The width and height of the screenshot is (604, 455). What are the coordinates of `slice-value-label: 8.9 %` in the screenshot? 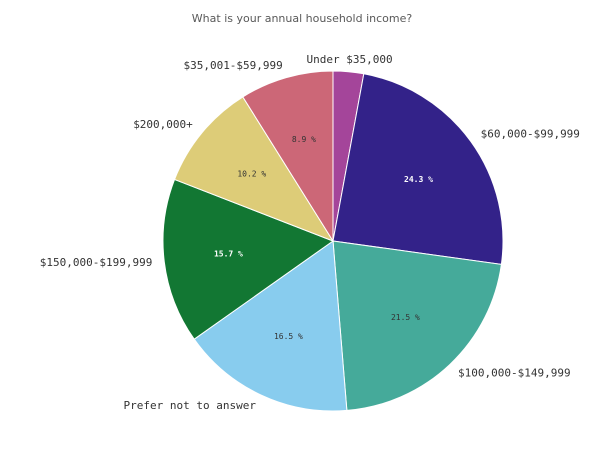 It's located at (304, 139).